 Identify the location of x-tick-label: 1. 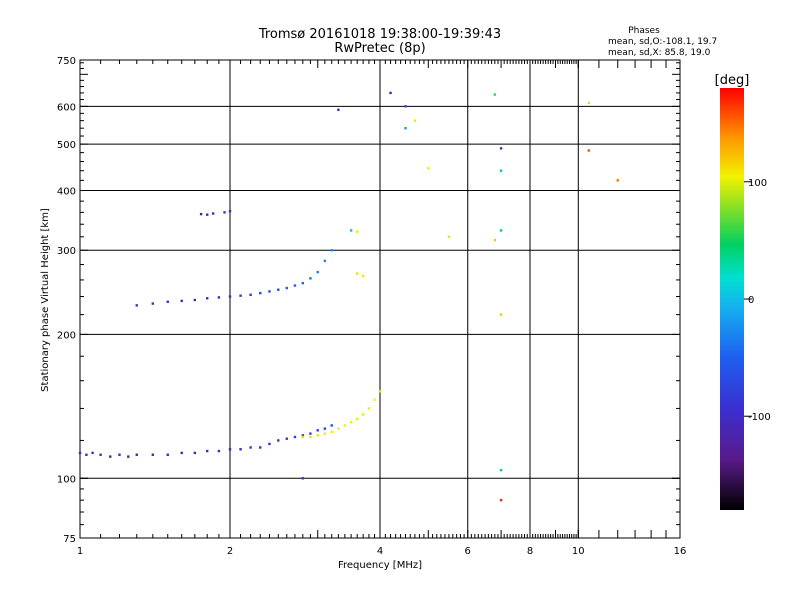
(80, 551).